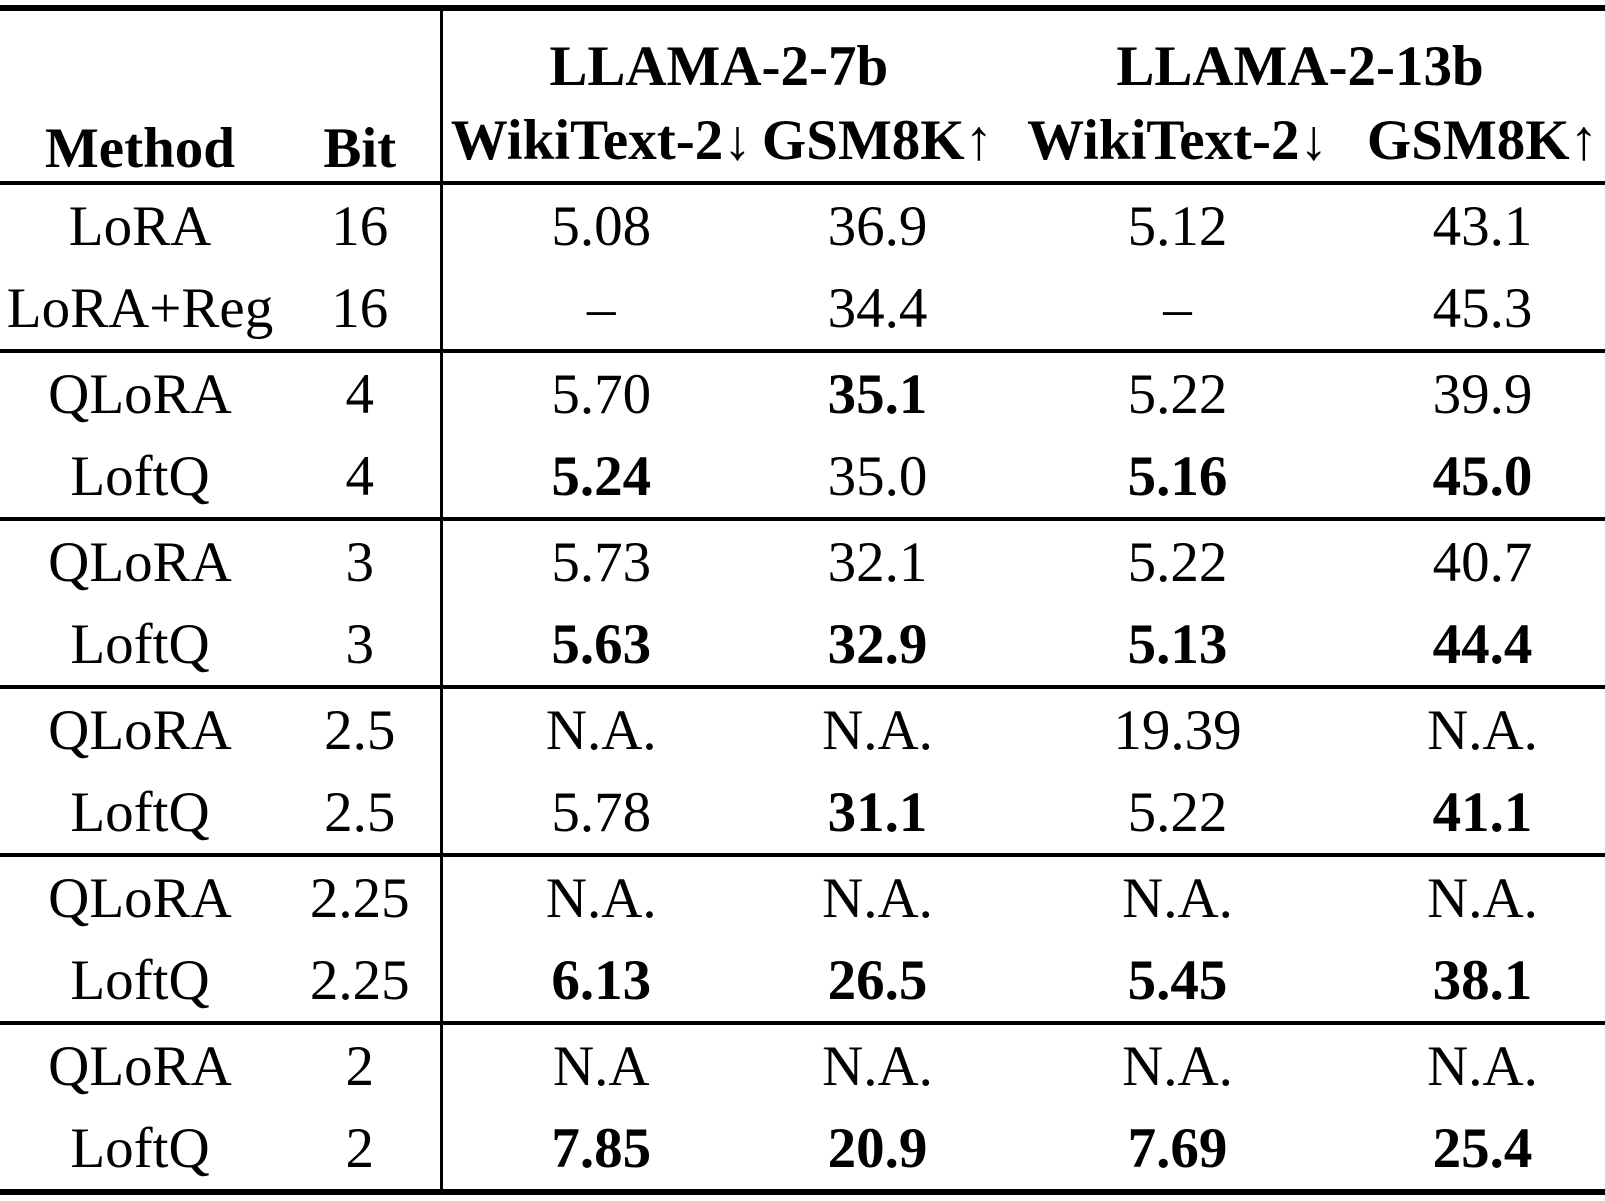 The width and height of the screenshot is (1605, 1201). Describe the element at coordinates (599, 477) in the screenshot. I see `wikitext2-7b-cell: 5.24` at that location.